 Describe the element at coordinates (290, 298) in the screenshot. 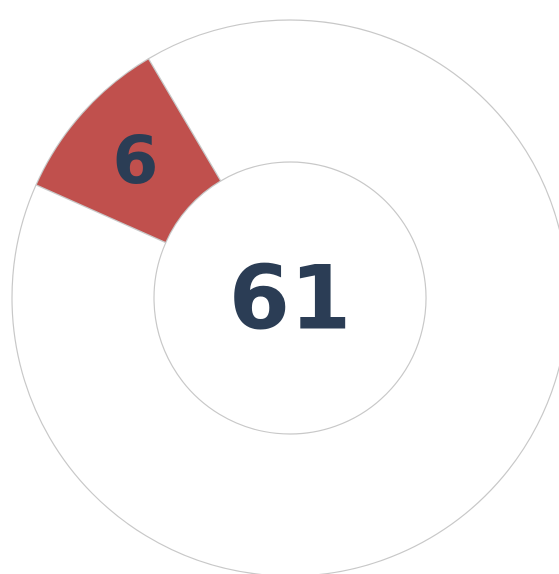

I see `center-total: 61` at that location.